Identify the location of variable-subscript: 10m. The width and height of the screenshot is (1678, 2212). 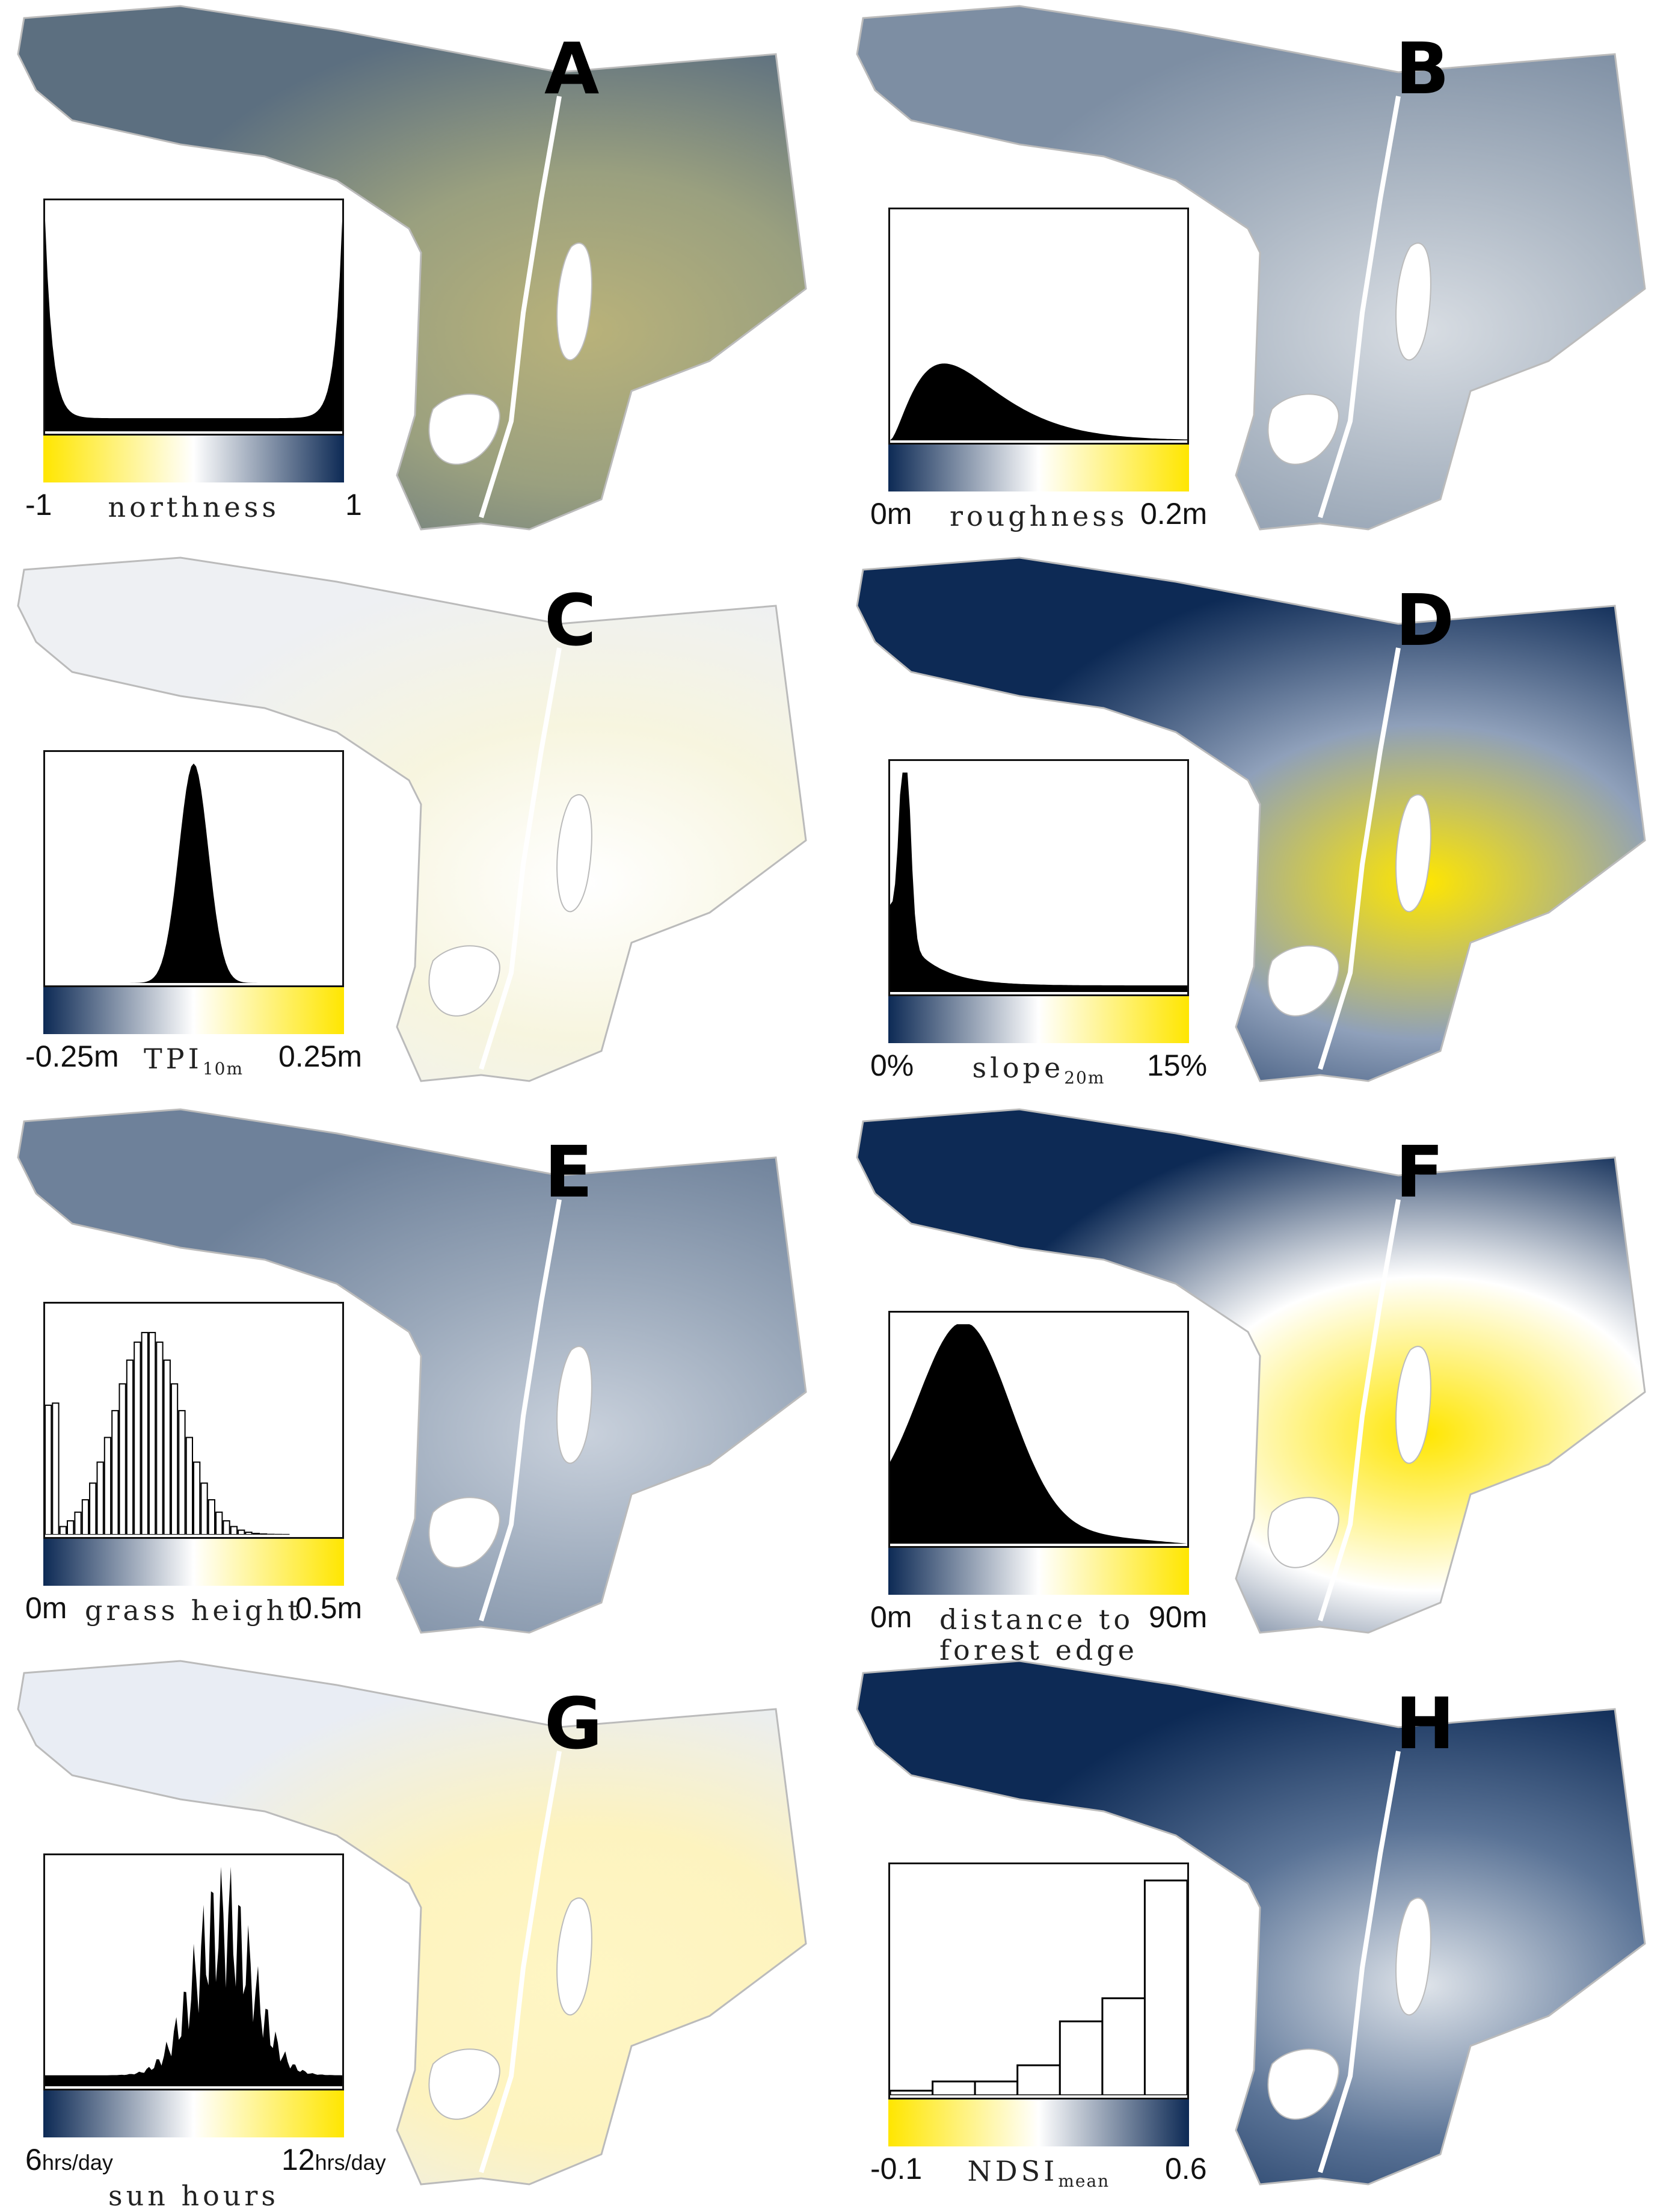
(223, 1069).